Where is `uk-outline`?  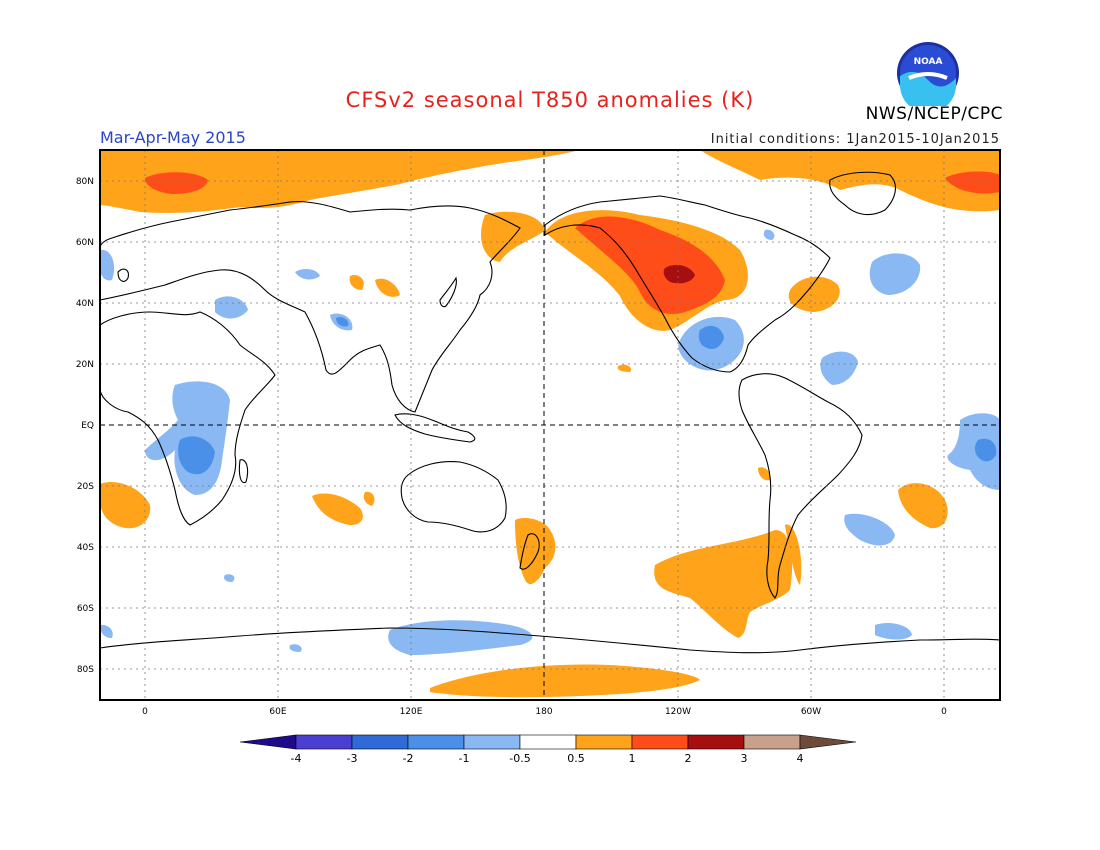
uk-outline is located at coordinates (123, 275).